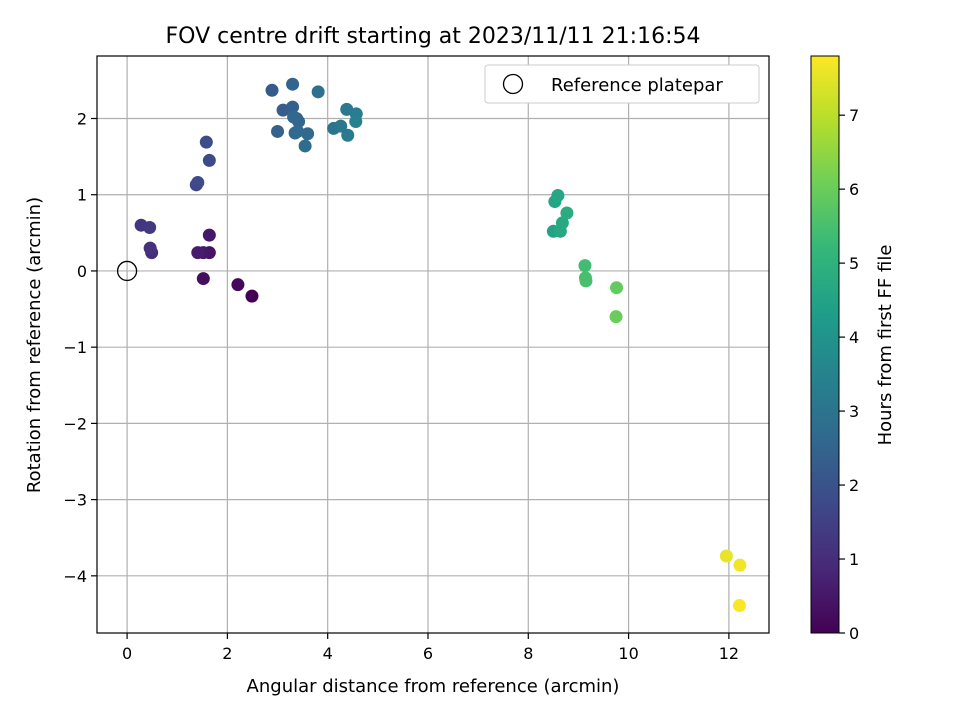  I want to click on y-axis-label: Rotation from reference (arcmin), so click(34, 345).